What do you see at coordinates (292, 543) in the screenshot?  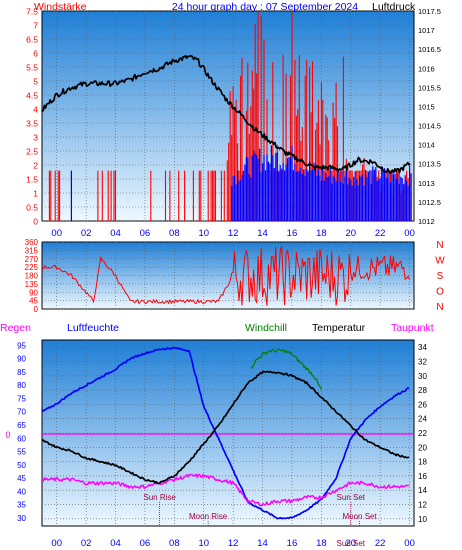 I see `hour-label-bottom: 16` at bounding box center [292, 543].